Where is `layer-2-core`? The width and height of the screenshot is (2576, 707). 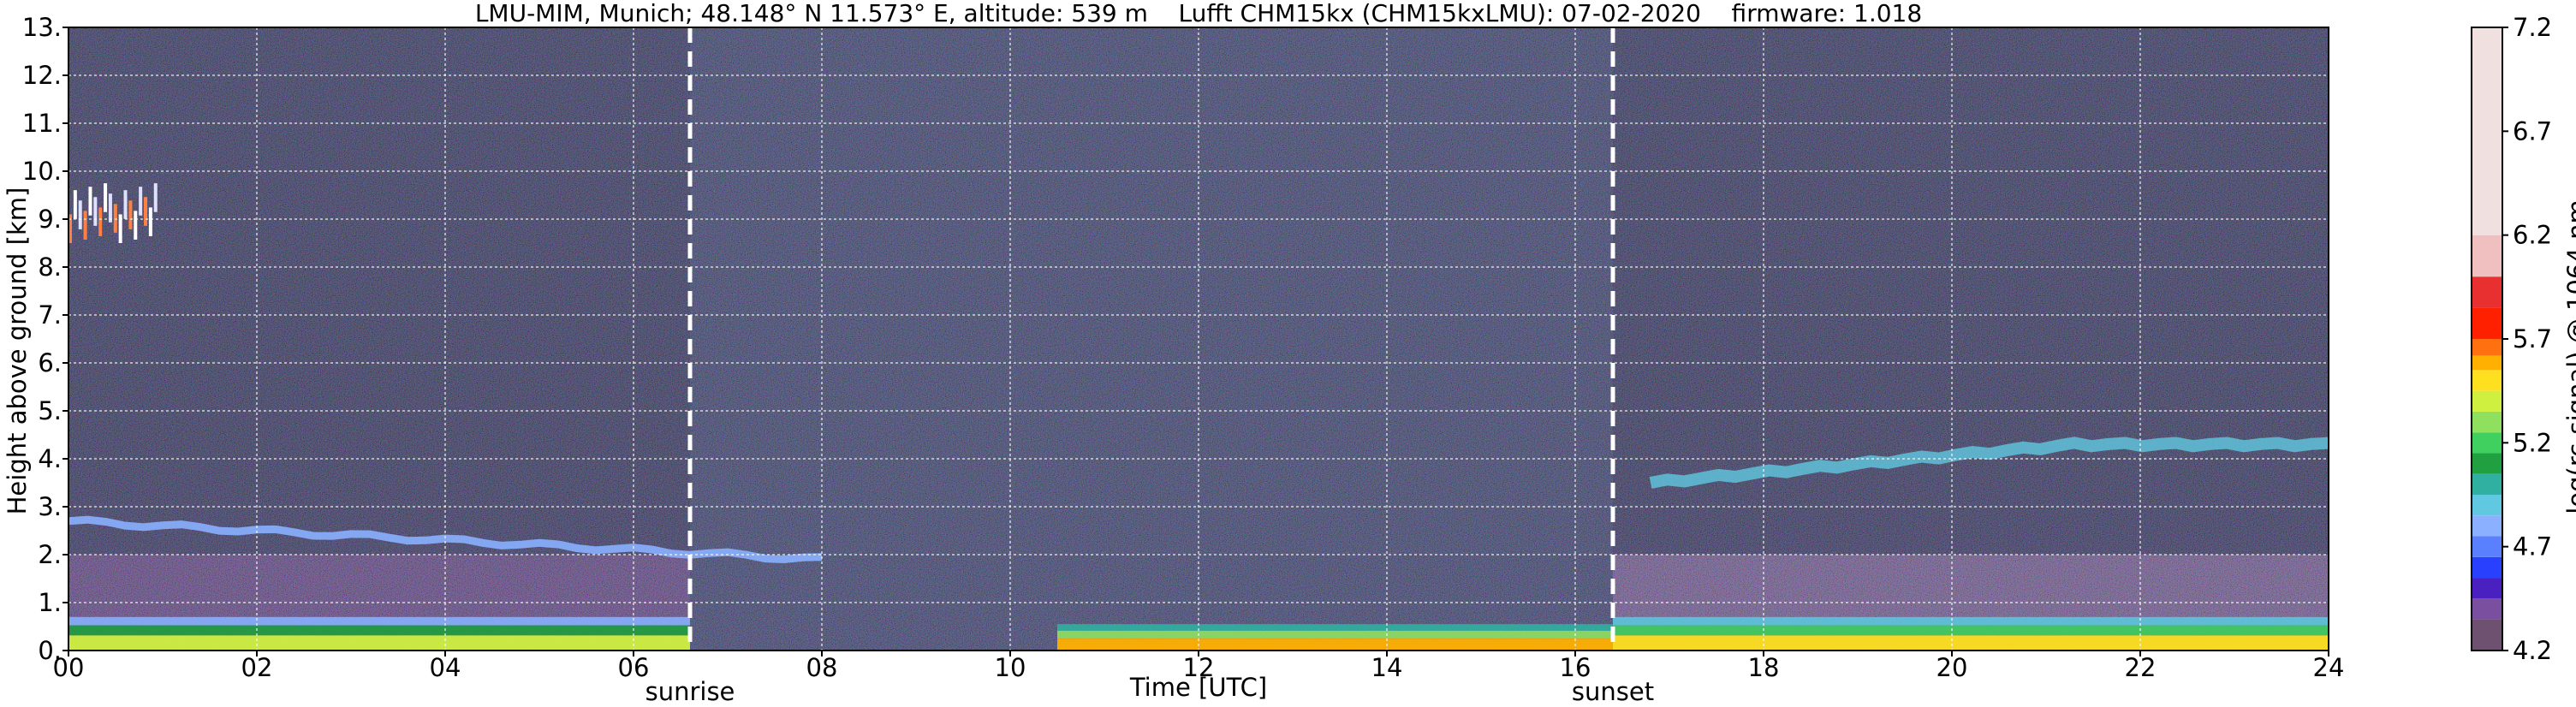 layer-2-core is located at coordinates (1335, 645).